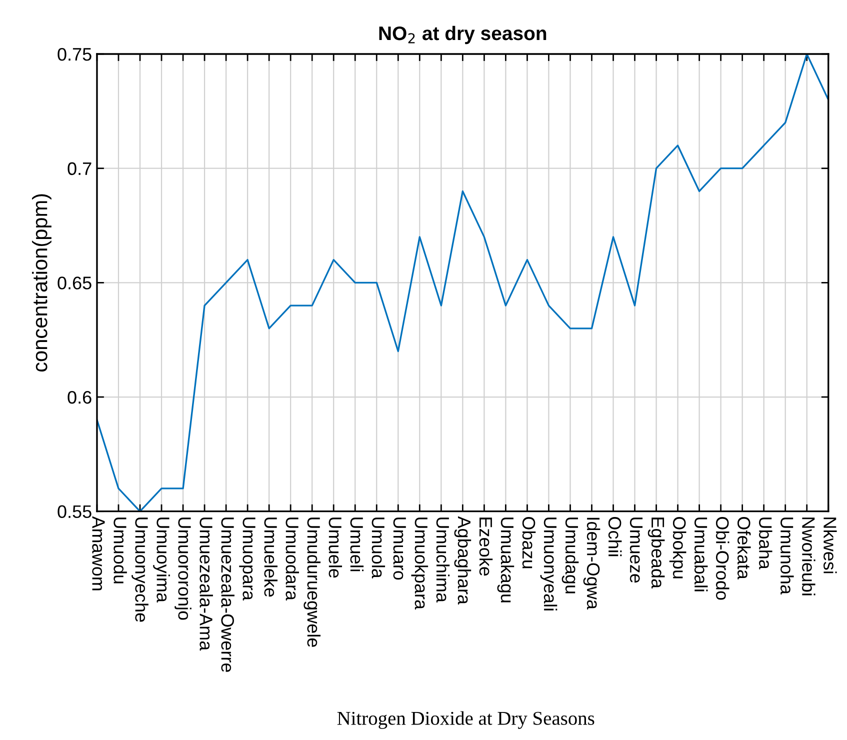 The height and width of the screenshot is (740, 847). I want to click on x-tick-label: Umuodu, so click(120, 551).